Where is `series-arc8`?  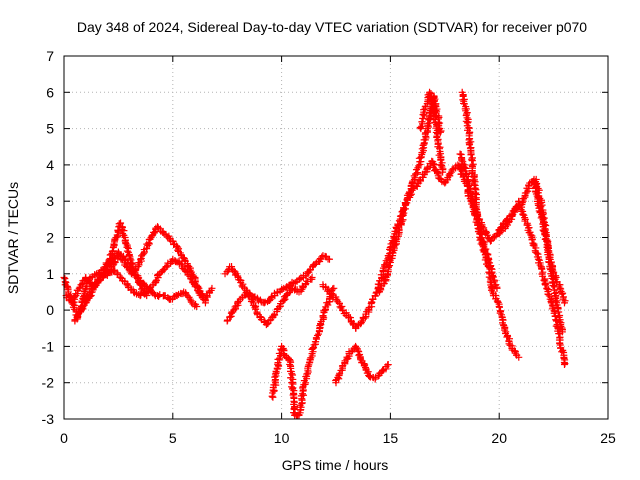 series-arc8 is located at coordinates (382, 212).